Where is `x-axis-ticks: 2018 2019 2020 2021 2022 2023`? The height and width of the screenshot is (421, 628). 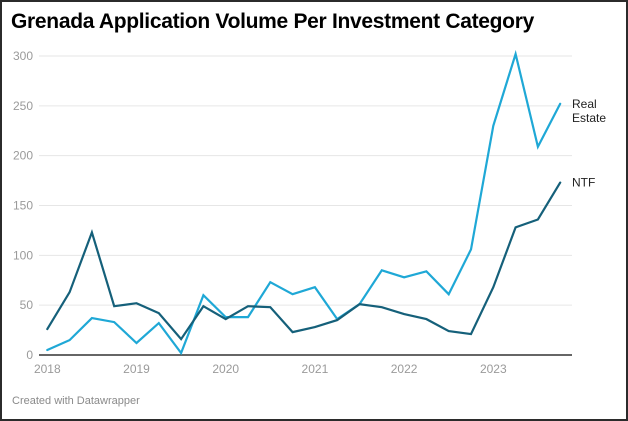 x-axis-ticks: 2018 2019 2020 2021 2022 2023 is located at coordinates (270, 369).